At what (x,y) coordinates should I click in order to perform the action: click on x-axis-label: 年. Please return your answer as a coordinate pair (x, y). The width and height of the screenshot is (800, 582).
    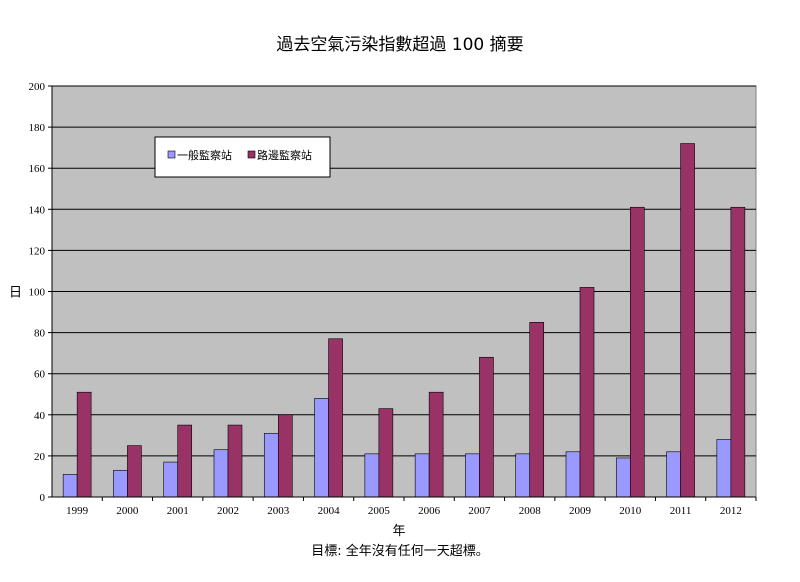
    Looking at the image, I should click on (398, 531).